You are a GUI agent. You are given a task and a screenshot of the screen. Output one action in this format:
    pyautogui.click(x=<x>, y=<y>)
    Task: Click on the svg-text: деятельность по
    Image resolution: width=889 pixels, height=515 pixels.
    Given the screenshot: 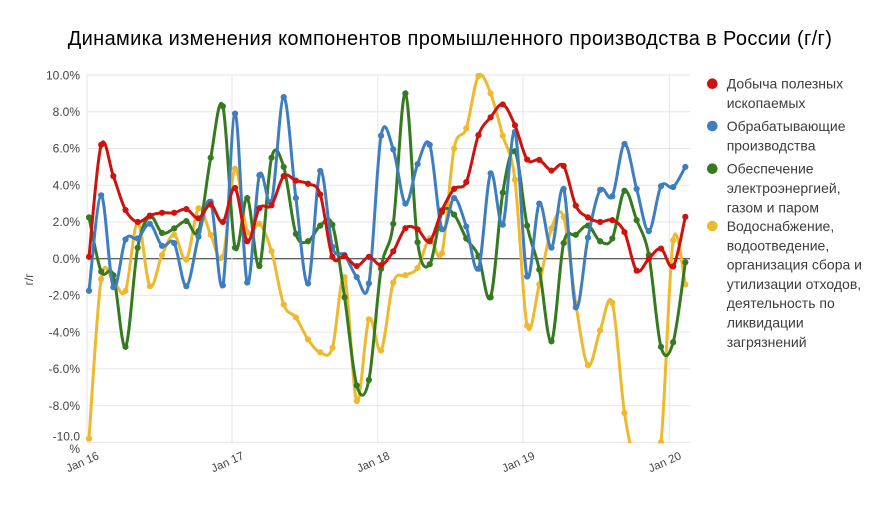 What is the action you would take?
    pyautogui.click(x=781, y=303)
    